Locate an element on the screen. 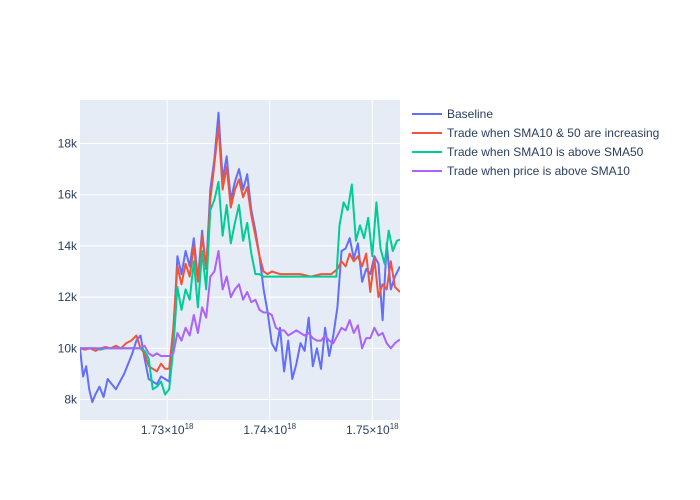  x-axis-ticks: 1.73×10¹⁸ 1.74×10¹⁸ 1.75×10¹⁸ is located at coordinates (270, 429).